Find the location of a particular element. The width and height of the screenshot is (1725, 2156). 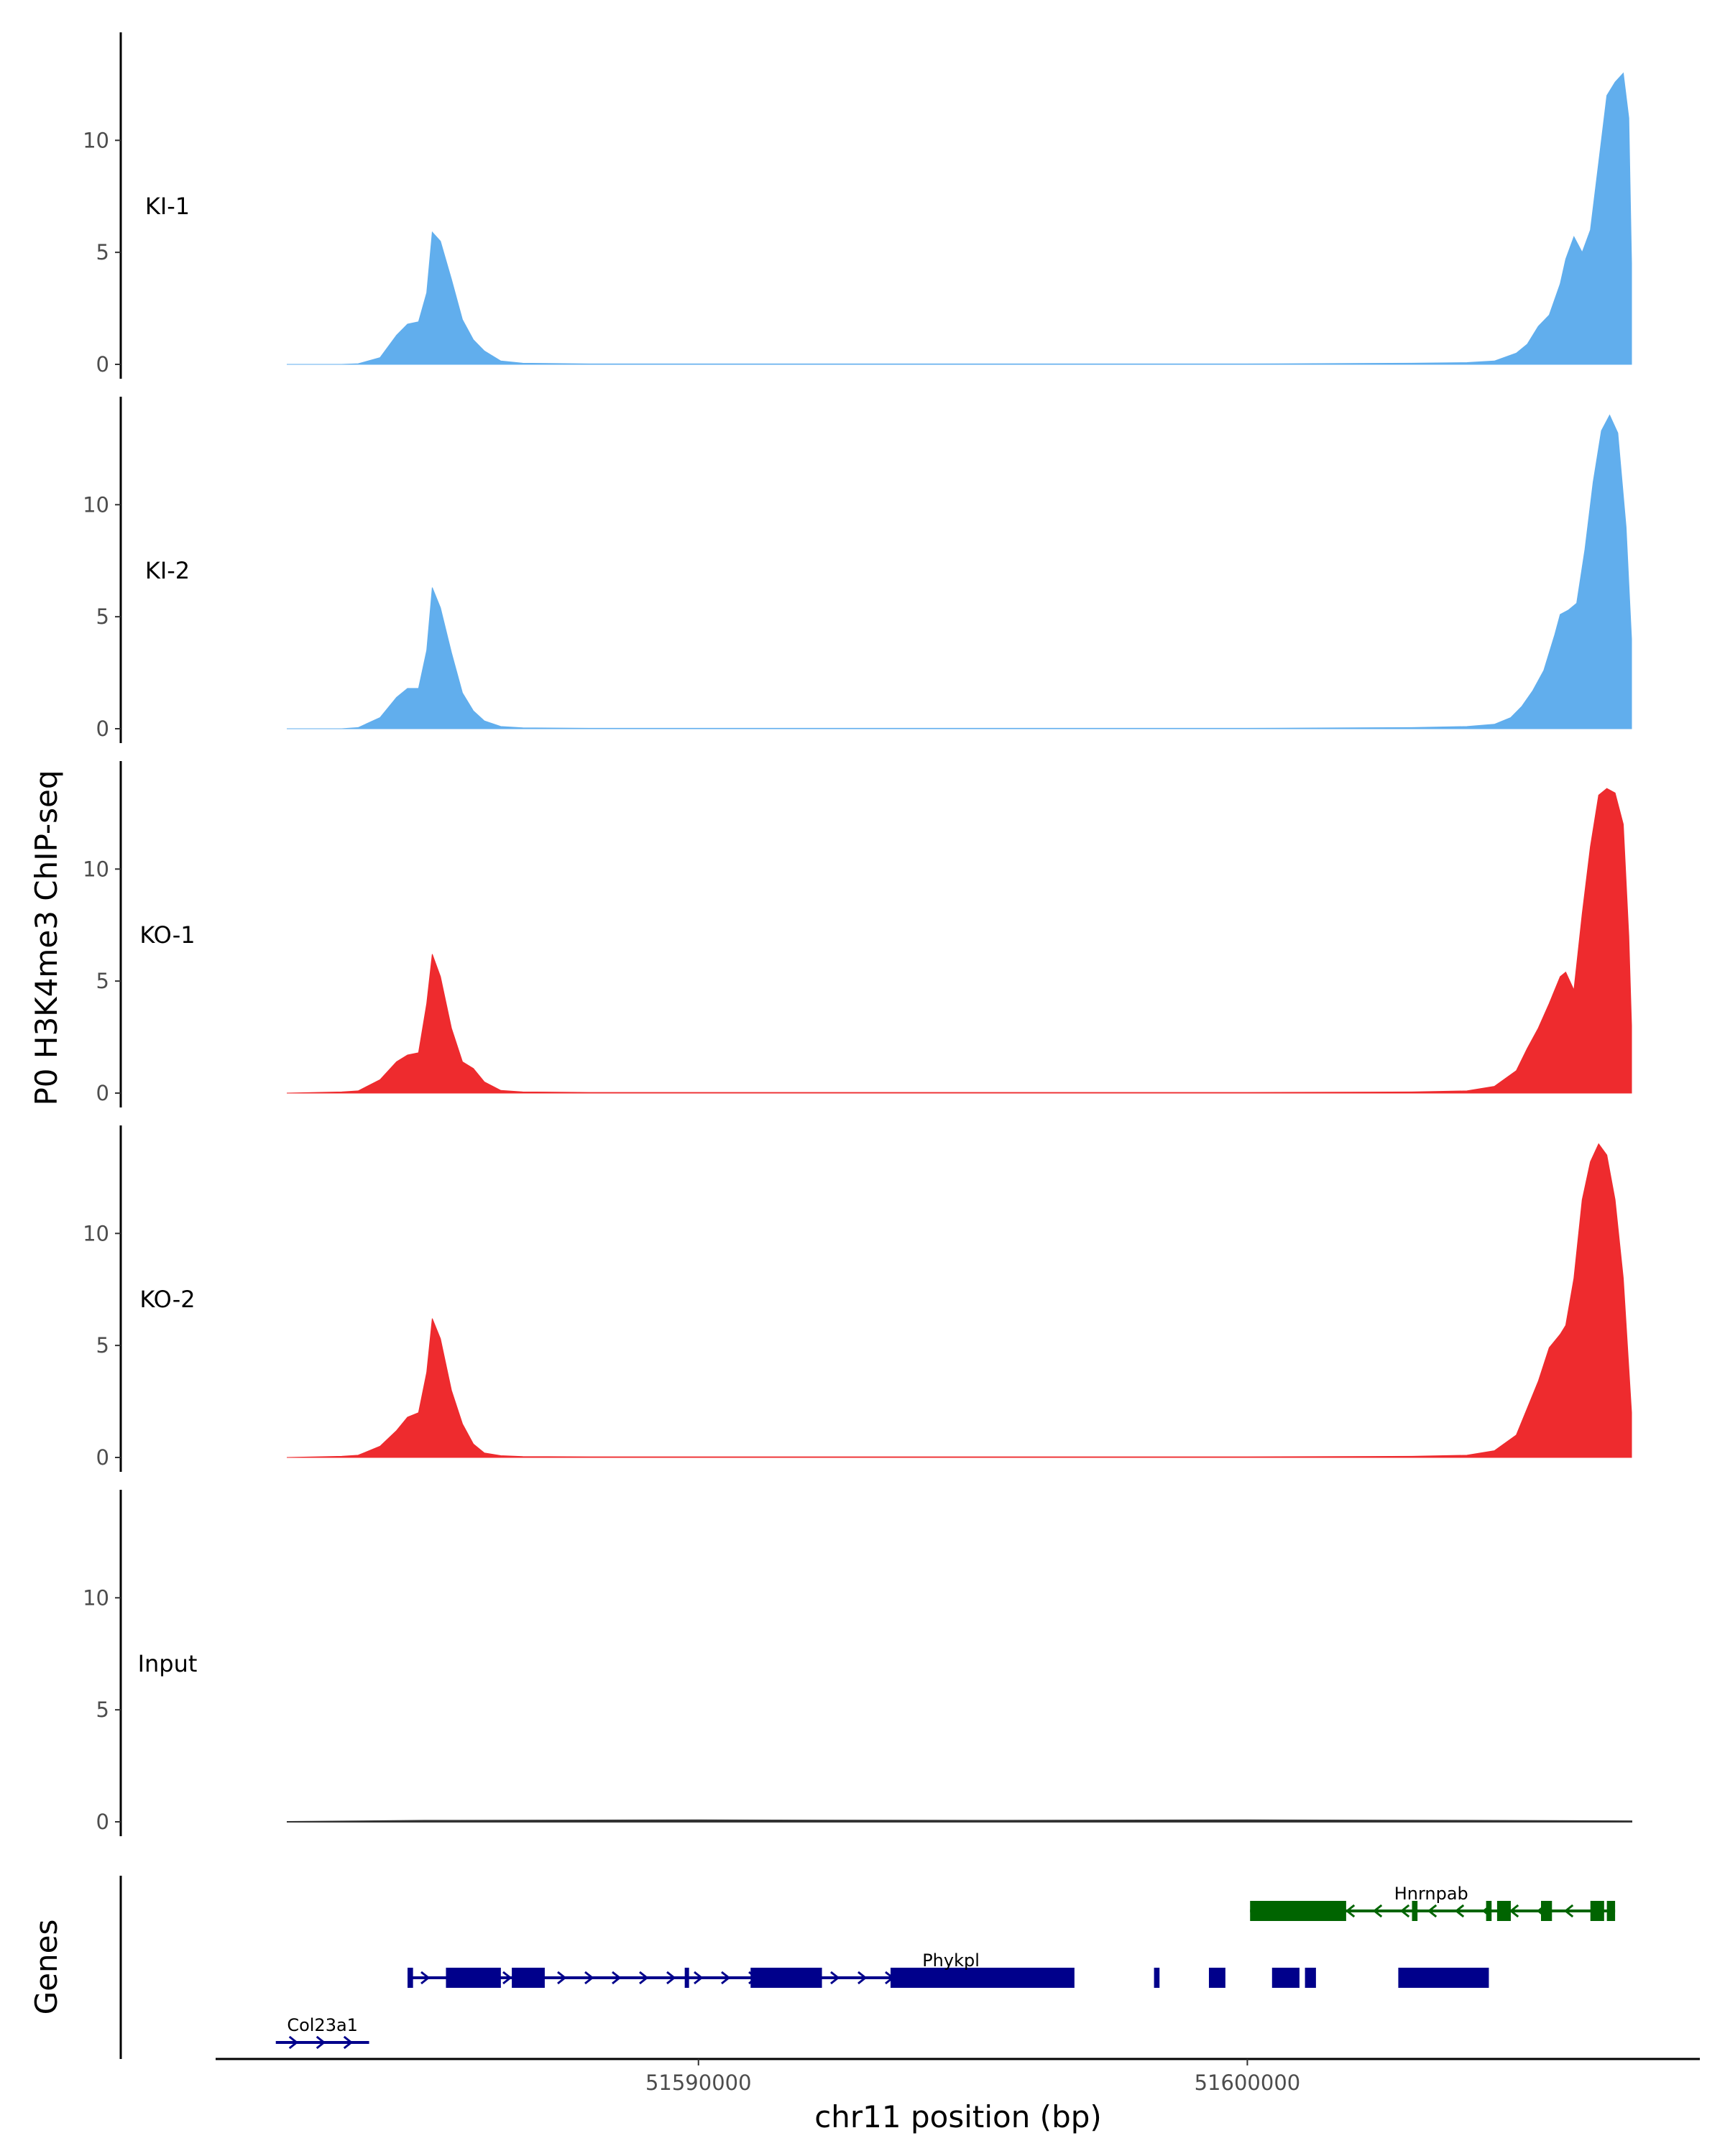

x-tick-label: 51590000 is located at coordinates (698, 2082).